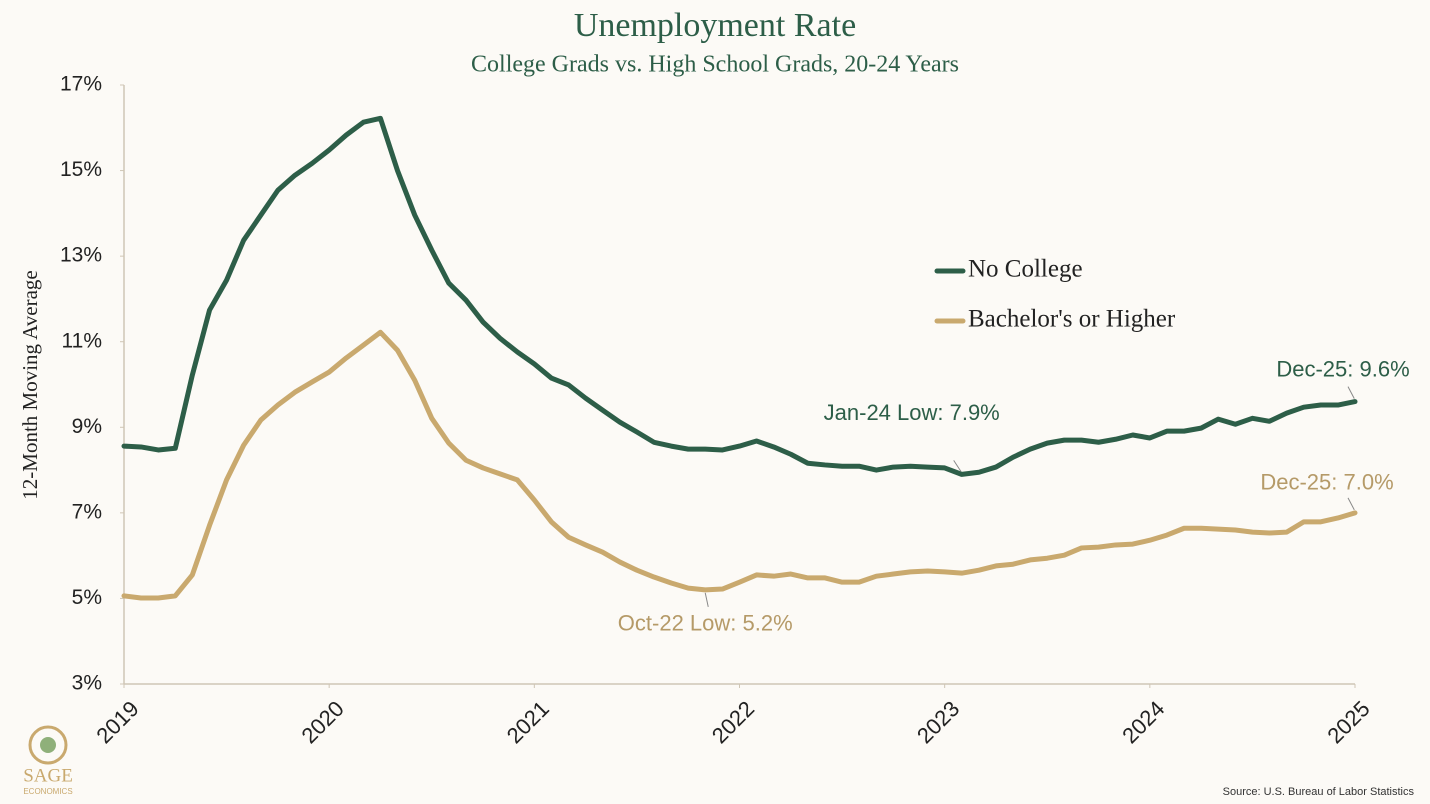 This screenshot has width=1430, height=804. What do you see at coordinates (912, 412) in the screenshot?
I see `annotation: Jan-24 Low: 7.9%` at bounding box center [912, 412].